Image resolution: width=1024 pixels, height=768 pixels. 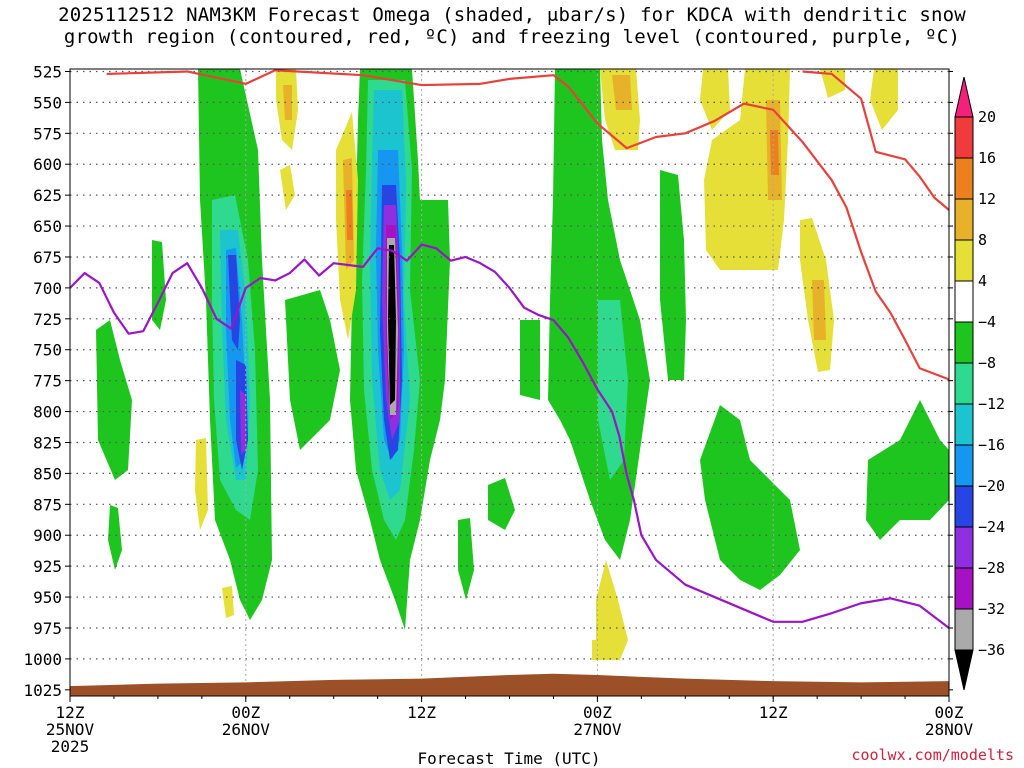 I want to click on x-tick-label: 26NOV, so click(x=246, y=729).